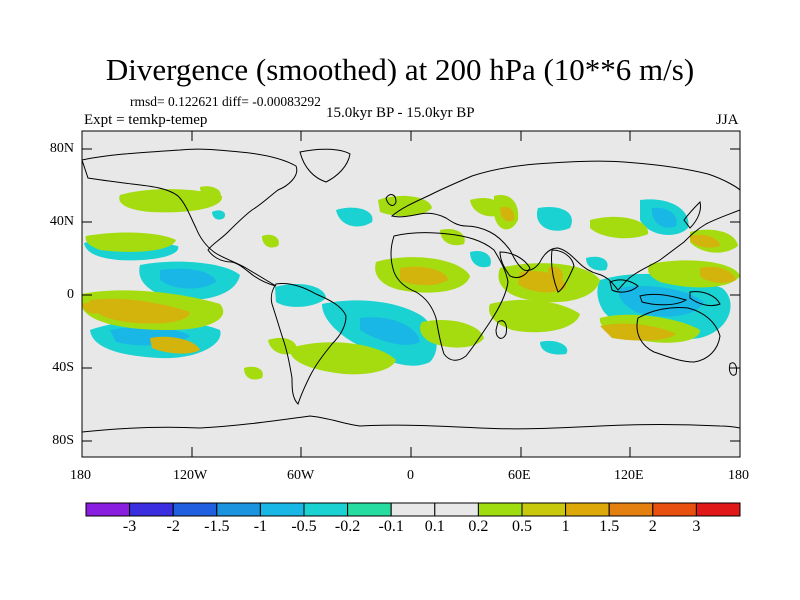 Image resolution: width=800 pixels, height=600 pixels. What do you see at coordinates (70, 294) in the screenshot?
I see `y-tick-label: 0` at bounding box center [70, 294].